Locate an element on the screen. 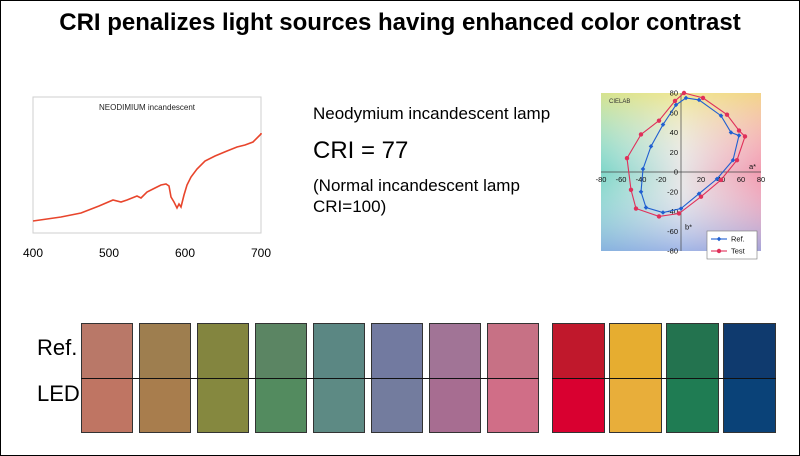 The height and width of the screenshot is (456, 800). cielab-y-tick: 60 is located at coordinates (674, 112).